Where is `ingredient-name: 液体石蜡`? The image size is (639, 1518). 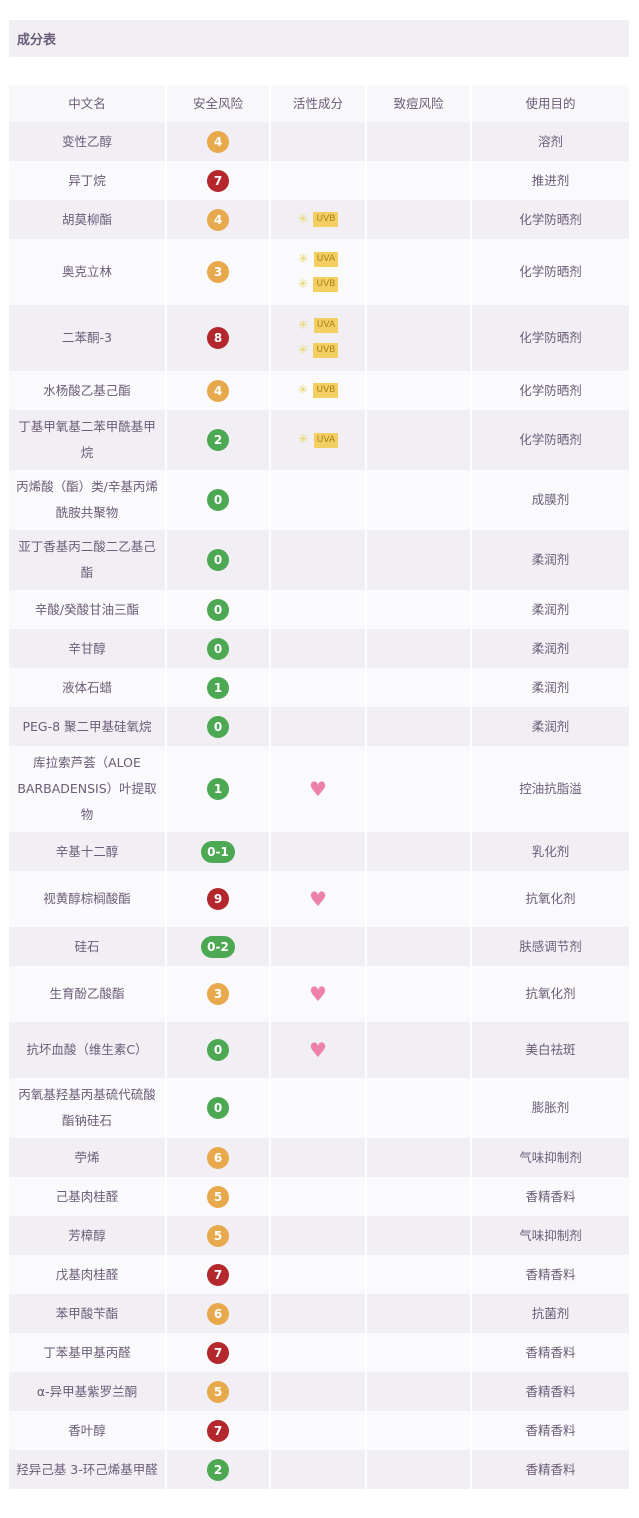
ingredient-name: 液体石蜡 is located at coordinates (88, 687).